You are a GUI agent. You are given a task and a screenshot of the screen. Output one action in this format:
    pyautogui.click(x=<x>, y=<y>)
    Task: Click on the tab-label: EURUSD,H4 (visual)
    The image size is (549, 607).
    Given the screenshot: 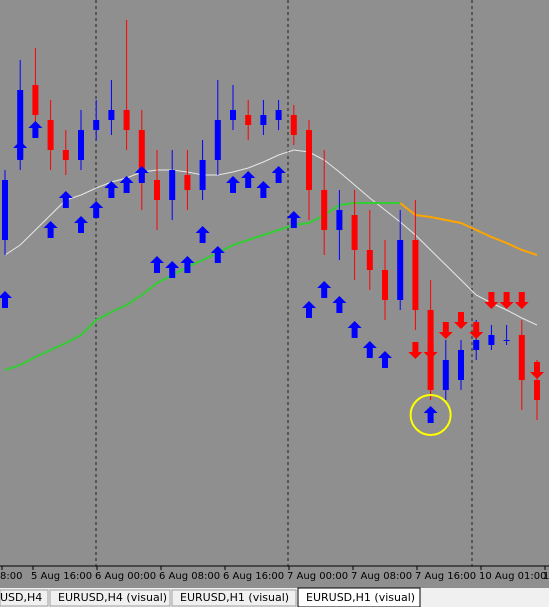 What is the action you would take?
    pyautogui.click(x=112, y=597)
    